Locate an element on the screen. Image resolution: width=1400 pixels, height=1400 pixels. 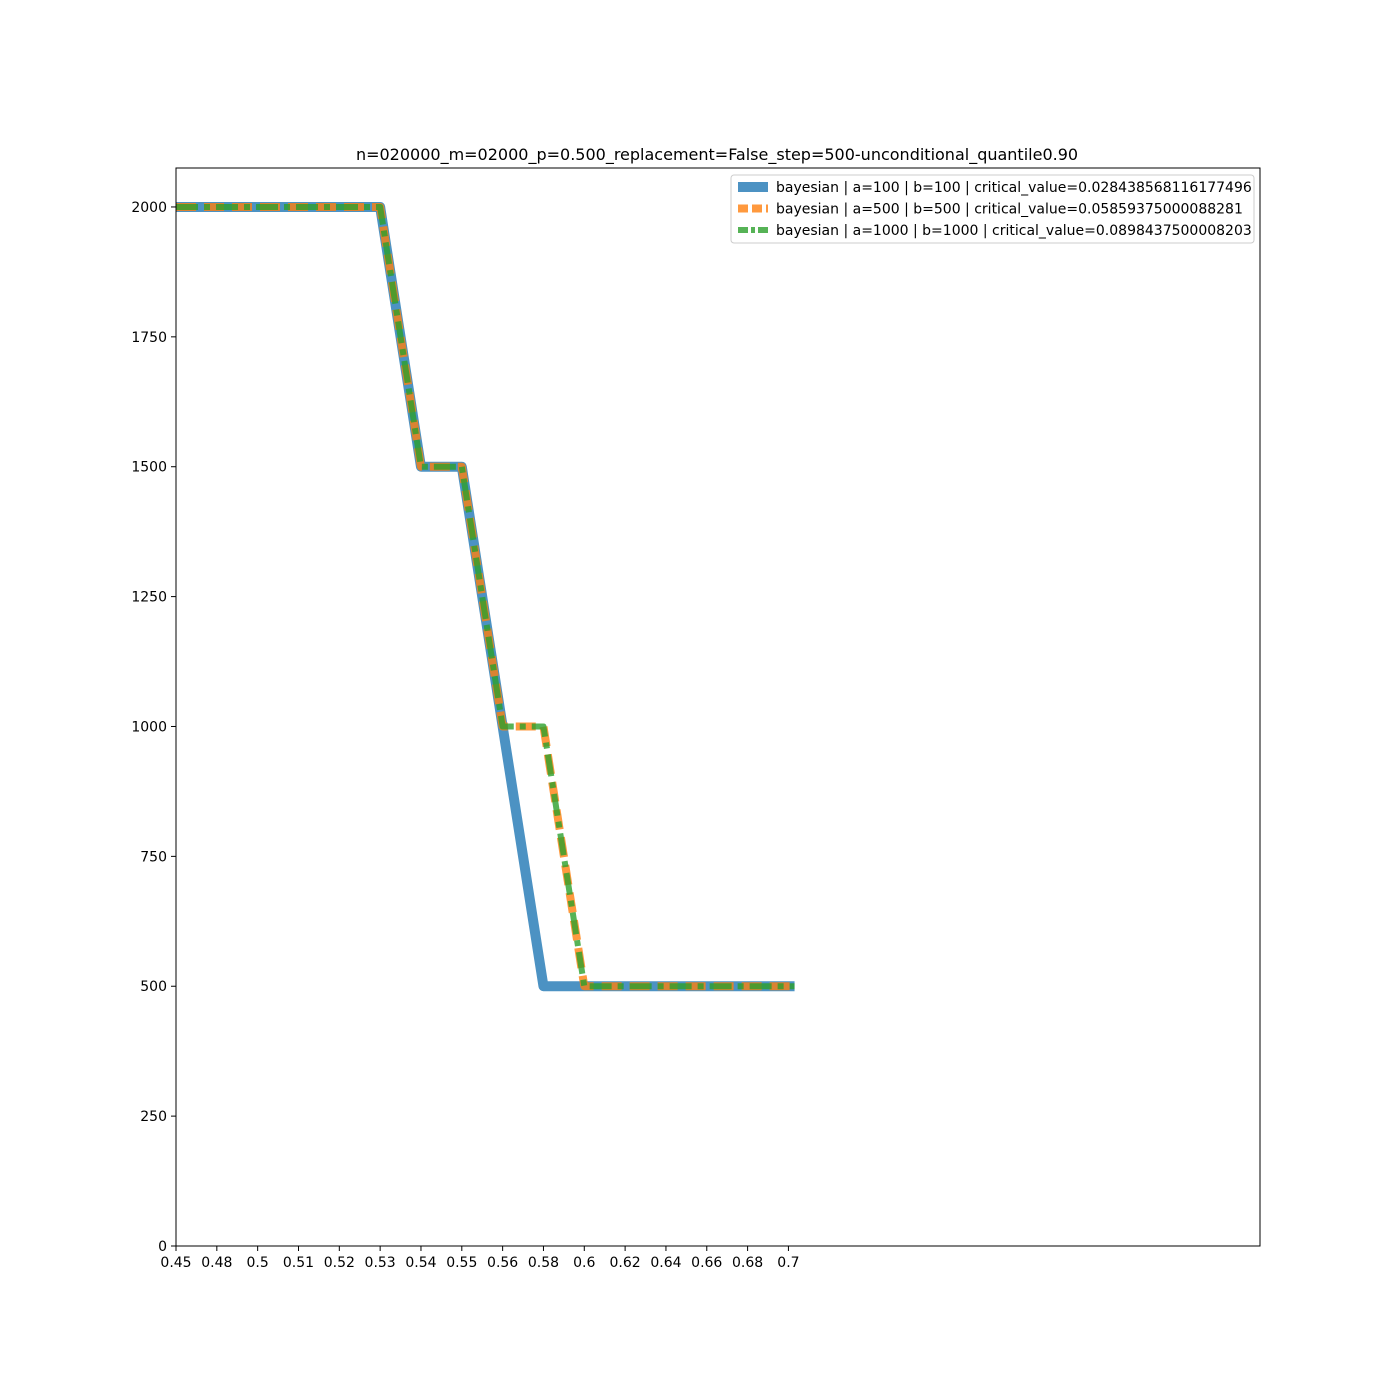
y-tick-label: 1250 is located at coordinates (149, 598).